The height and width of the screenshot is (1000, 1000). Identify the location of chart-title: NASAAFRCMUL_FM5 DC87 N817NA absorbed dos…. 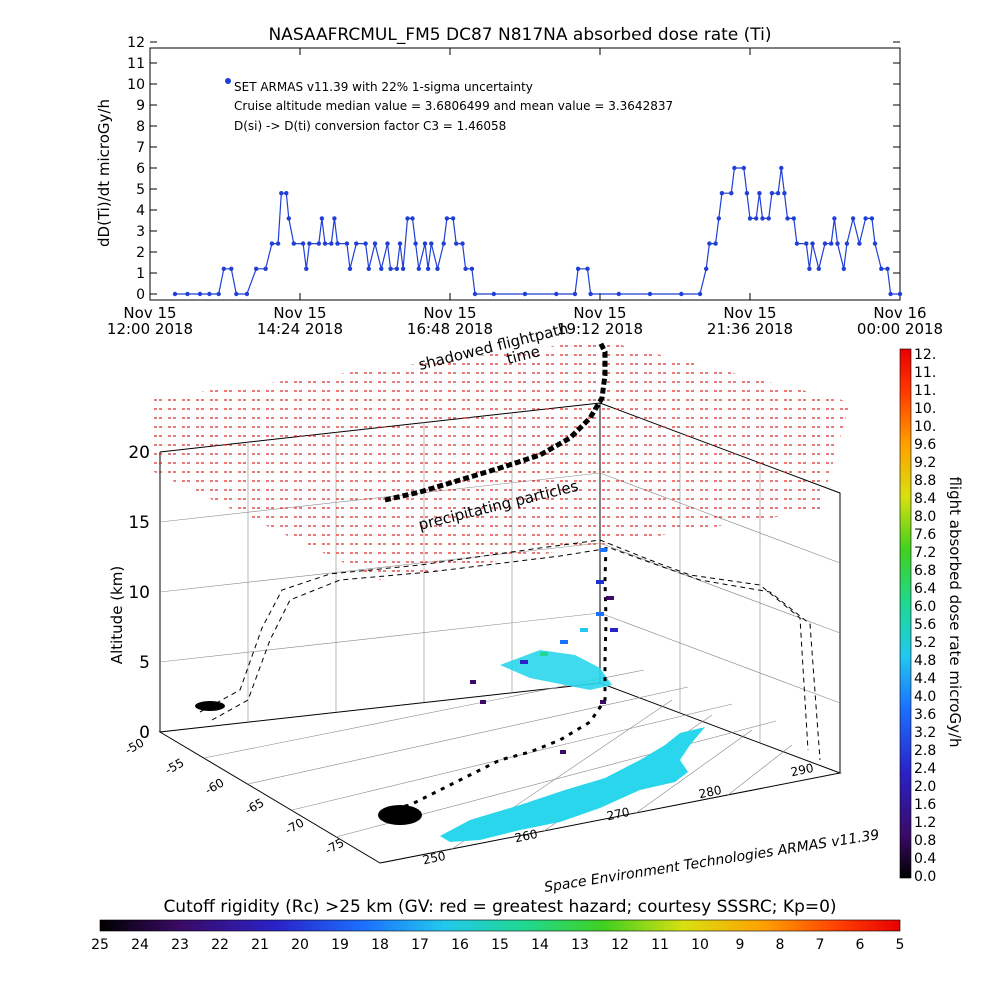
(519, 35).